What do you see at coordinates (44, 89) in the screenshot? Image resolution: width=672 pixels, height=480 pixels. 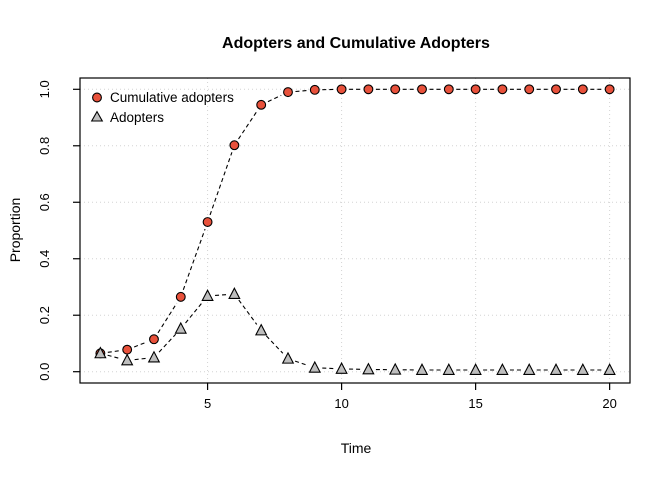 I see `y-tick-label: 1.0` at bounding box center [44, 89].